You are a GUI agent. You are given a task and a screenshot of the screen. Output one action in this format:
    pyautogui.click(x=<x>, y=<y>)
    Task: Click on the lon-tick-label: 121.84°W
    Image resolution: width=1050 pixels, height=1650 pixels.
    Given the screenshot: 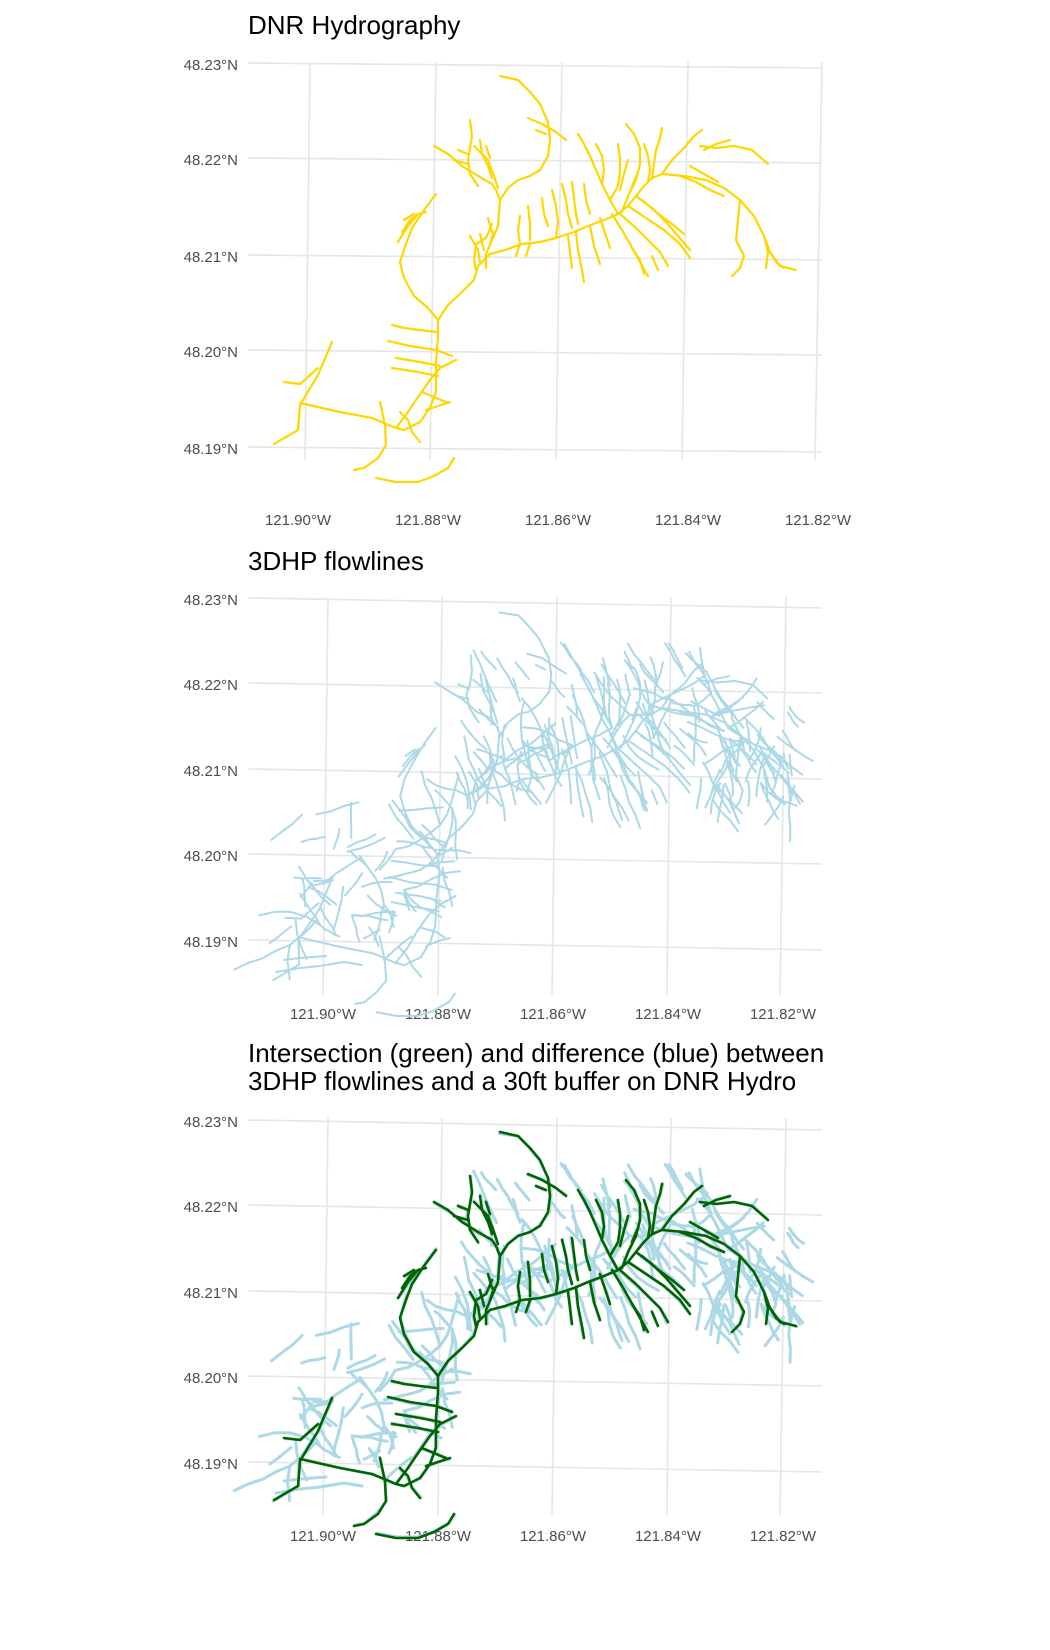 What is the action you would take?
    pyautogui.click(x=688, y=520)
    